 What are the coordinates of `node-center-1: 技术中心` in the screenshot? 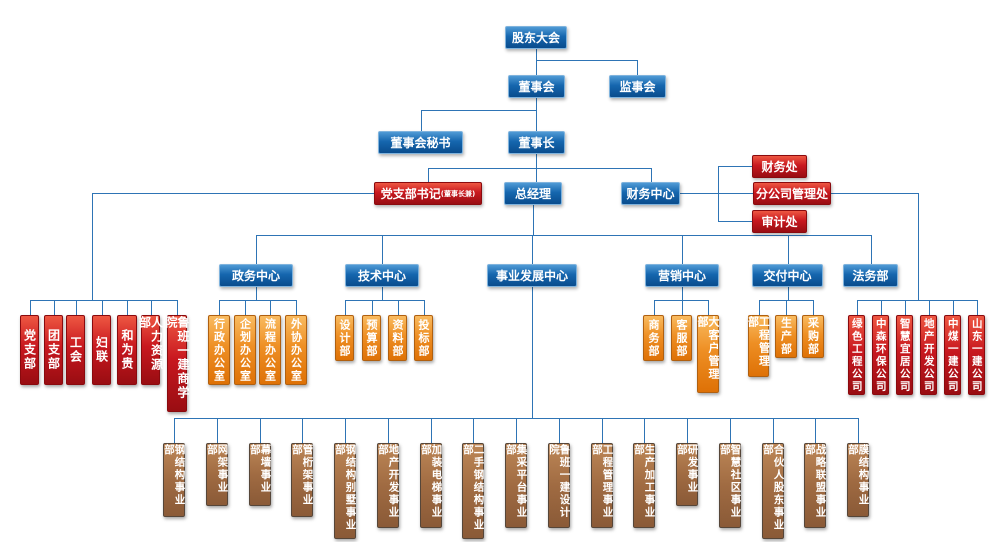 It's located at (382, 275).